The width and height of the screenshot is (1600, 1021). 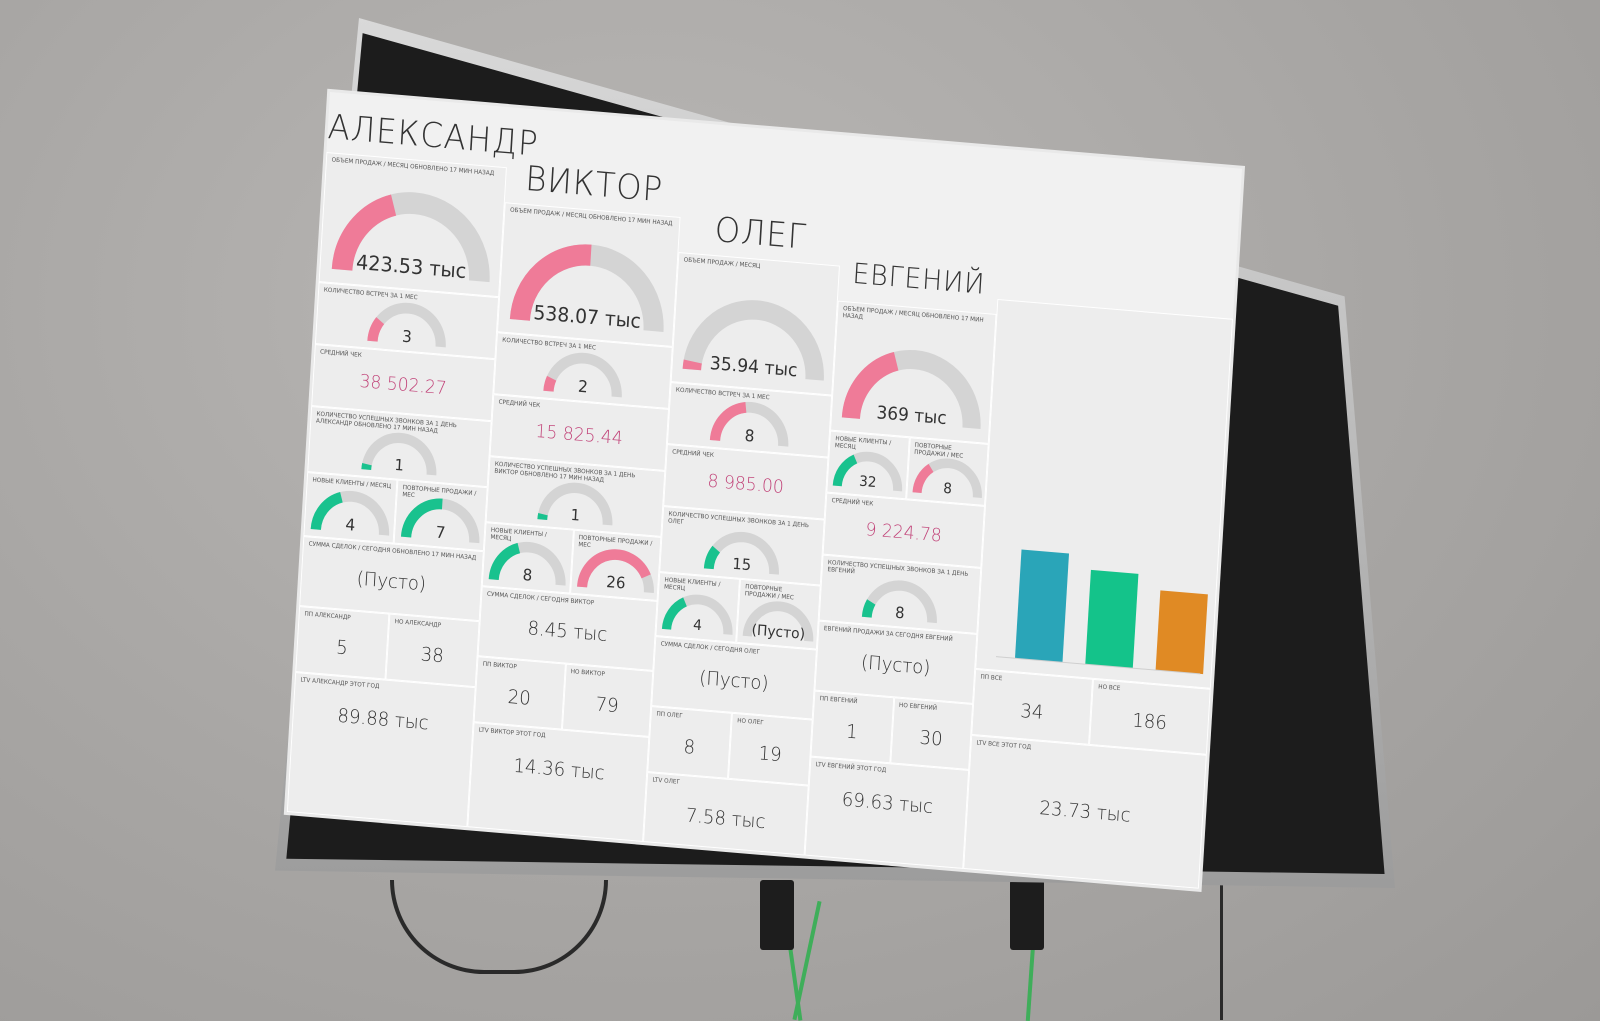 I want to click on repeat-sales-gauge-wrap: 7, so click(x=441, y=523).